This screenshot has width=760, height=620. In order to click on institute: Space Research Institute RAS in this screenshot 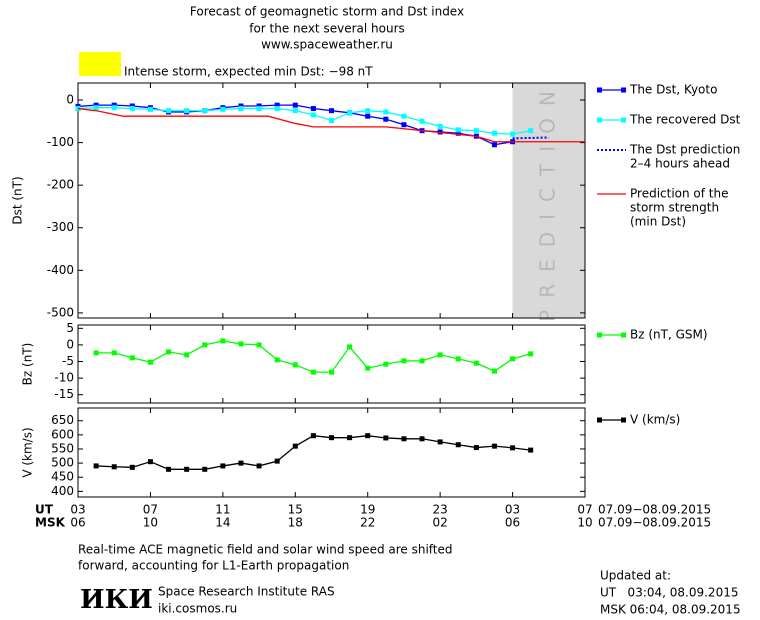, I will do `click(246, 592)`.